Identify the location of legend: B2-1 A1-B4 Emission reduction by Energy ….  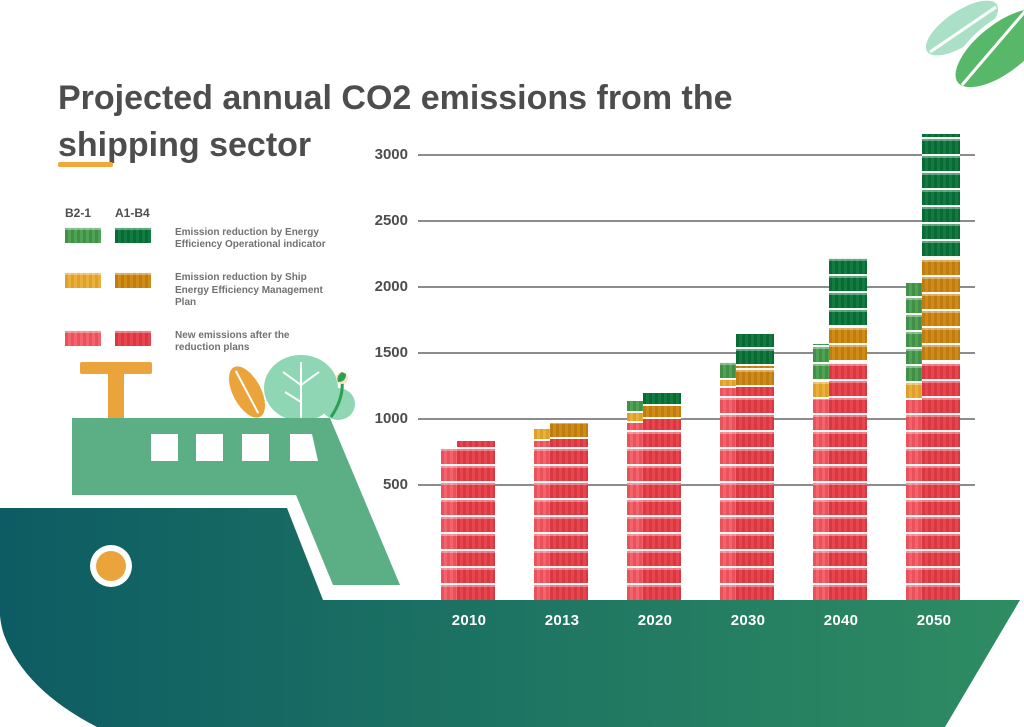
(215, 290).